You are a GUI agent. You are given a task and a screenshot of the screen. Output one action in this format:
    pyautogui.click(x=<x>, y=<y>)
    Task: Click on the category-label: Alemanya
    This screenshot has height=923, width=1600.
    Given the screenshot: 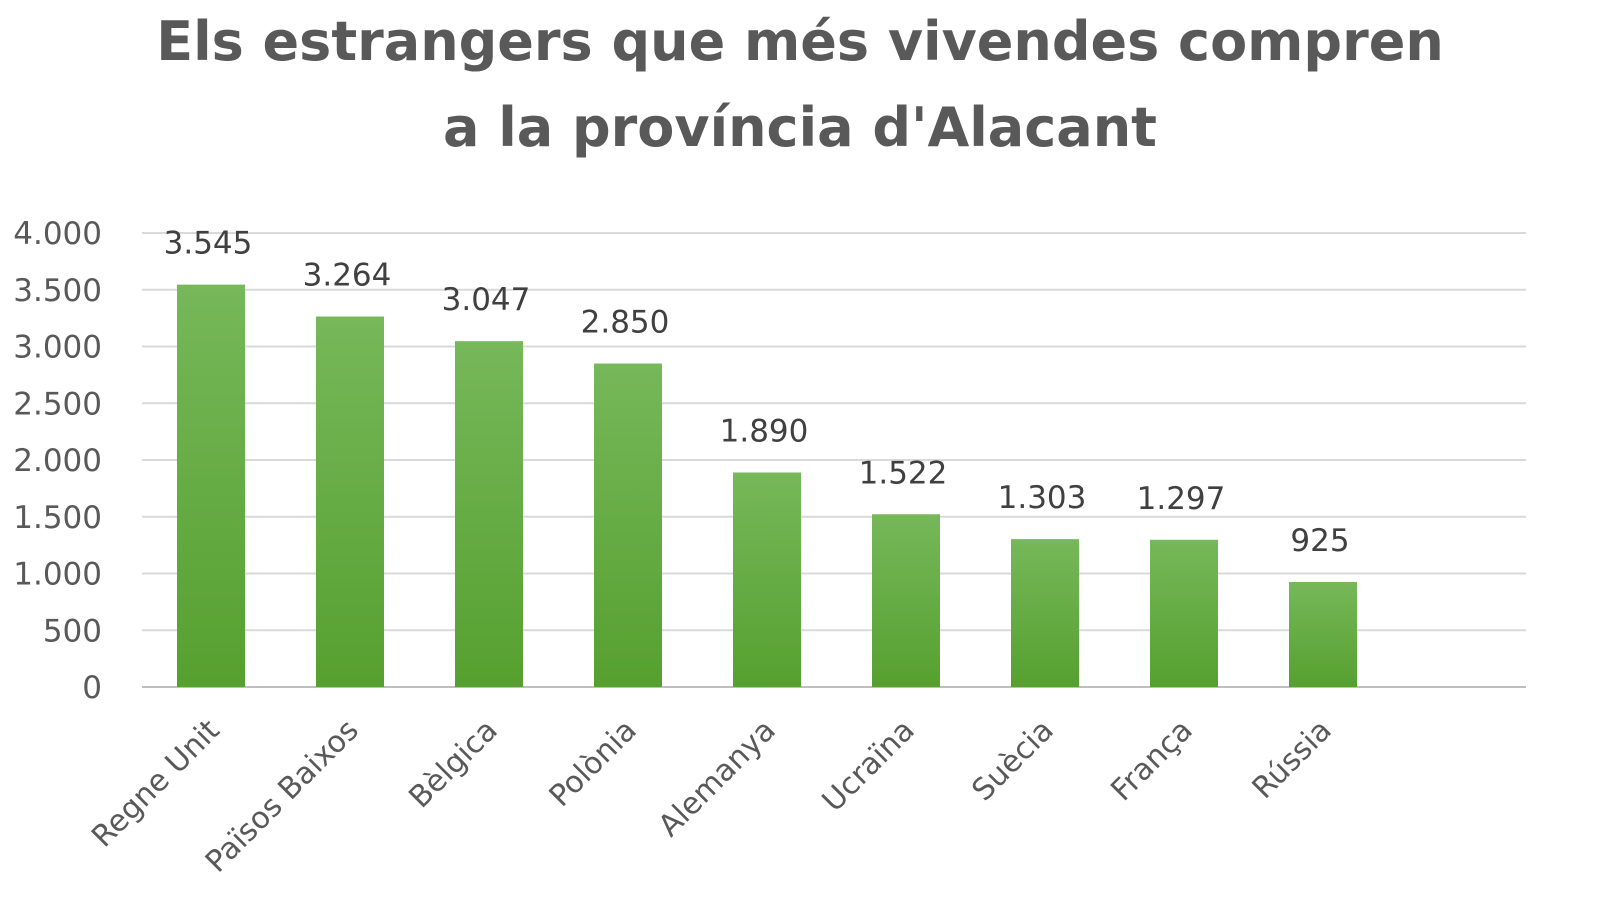 What is the action you would take?
    pyautogui.click(x=717, y=778)
    